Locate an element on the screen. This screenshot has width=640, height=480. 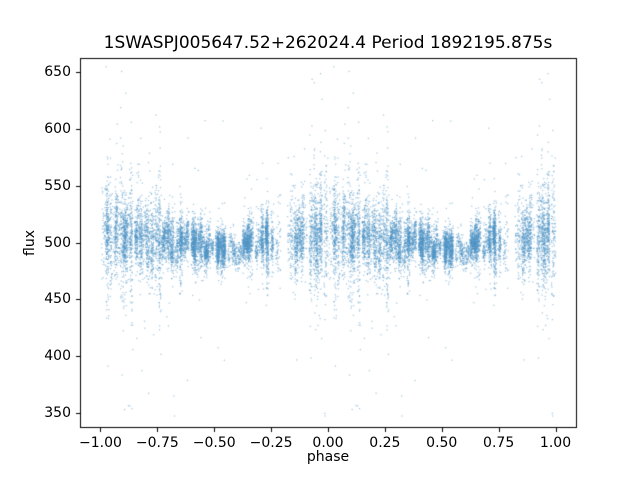
x-tick-label: −1.00 is located at coordinates (100, 443).